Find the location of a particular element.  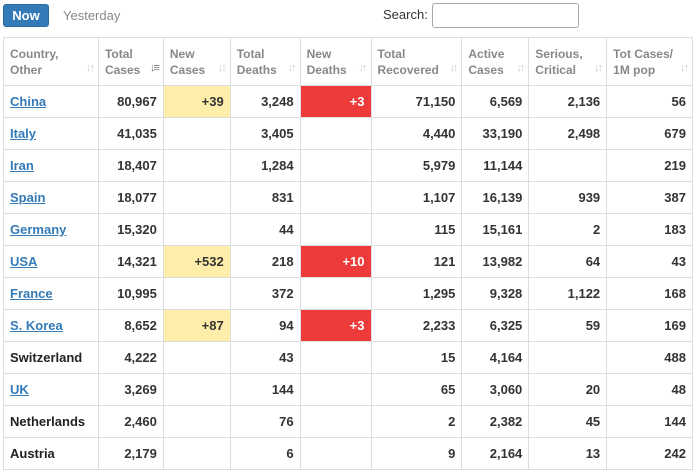

total-recovered-cell: 71,150 is located at coordinates (416, 101).